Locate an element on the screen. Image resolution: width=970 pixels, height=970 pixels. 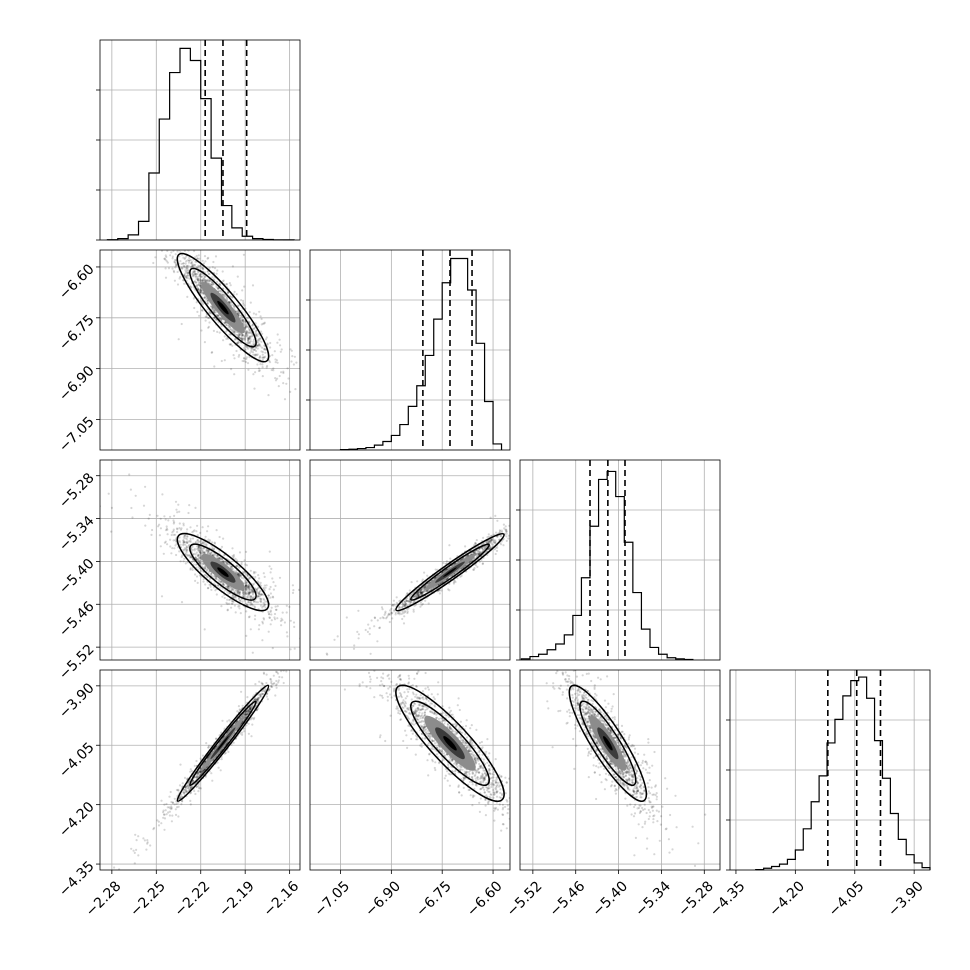
xtick-label: −5.40 is located at coordinates (611, 899).